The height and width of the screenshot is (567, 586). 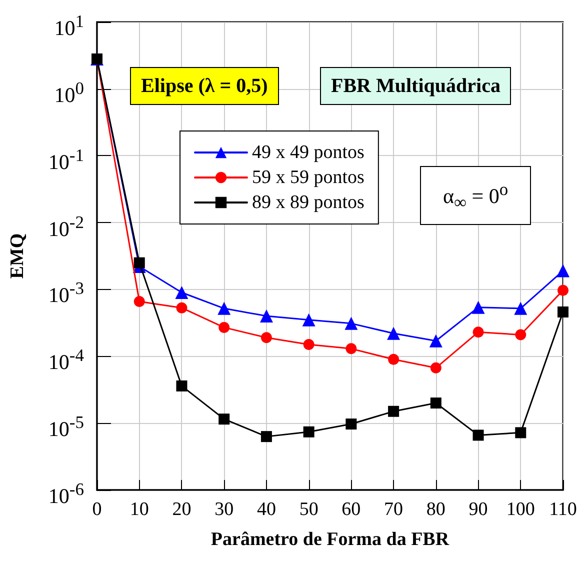 What do you see at coordinates (69, 25) in the screenshot?
I see `y-tick-label: 10$^{1}$` at bounding box center [69, 25].